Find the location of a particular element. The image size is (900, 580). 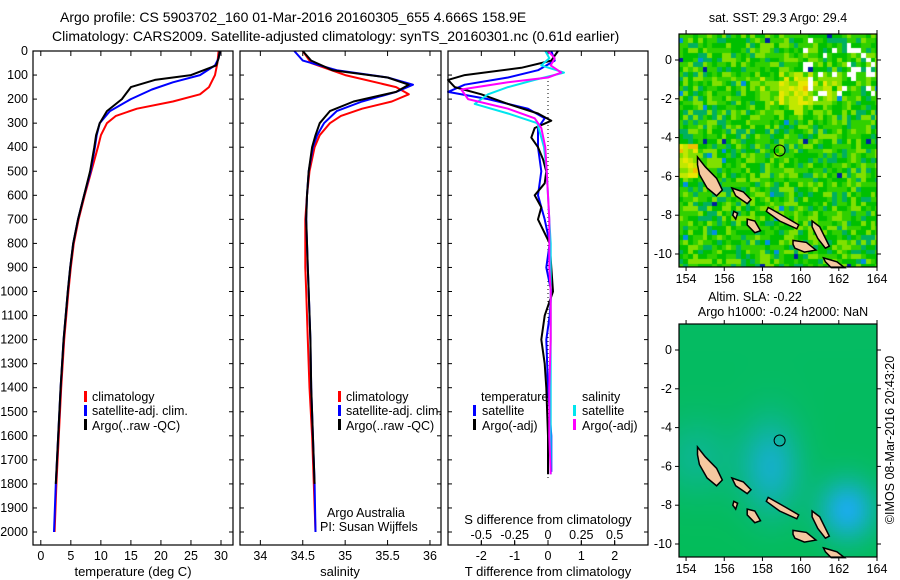

legend-label: satellite-adj. clim. is located at coordinates (140, 411).